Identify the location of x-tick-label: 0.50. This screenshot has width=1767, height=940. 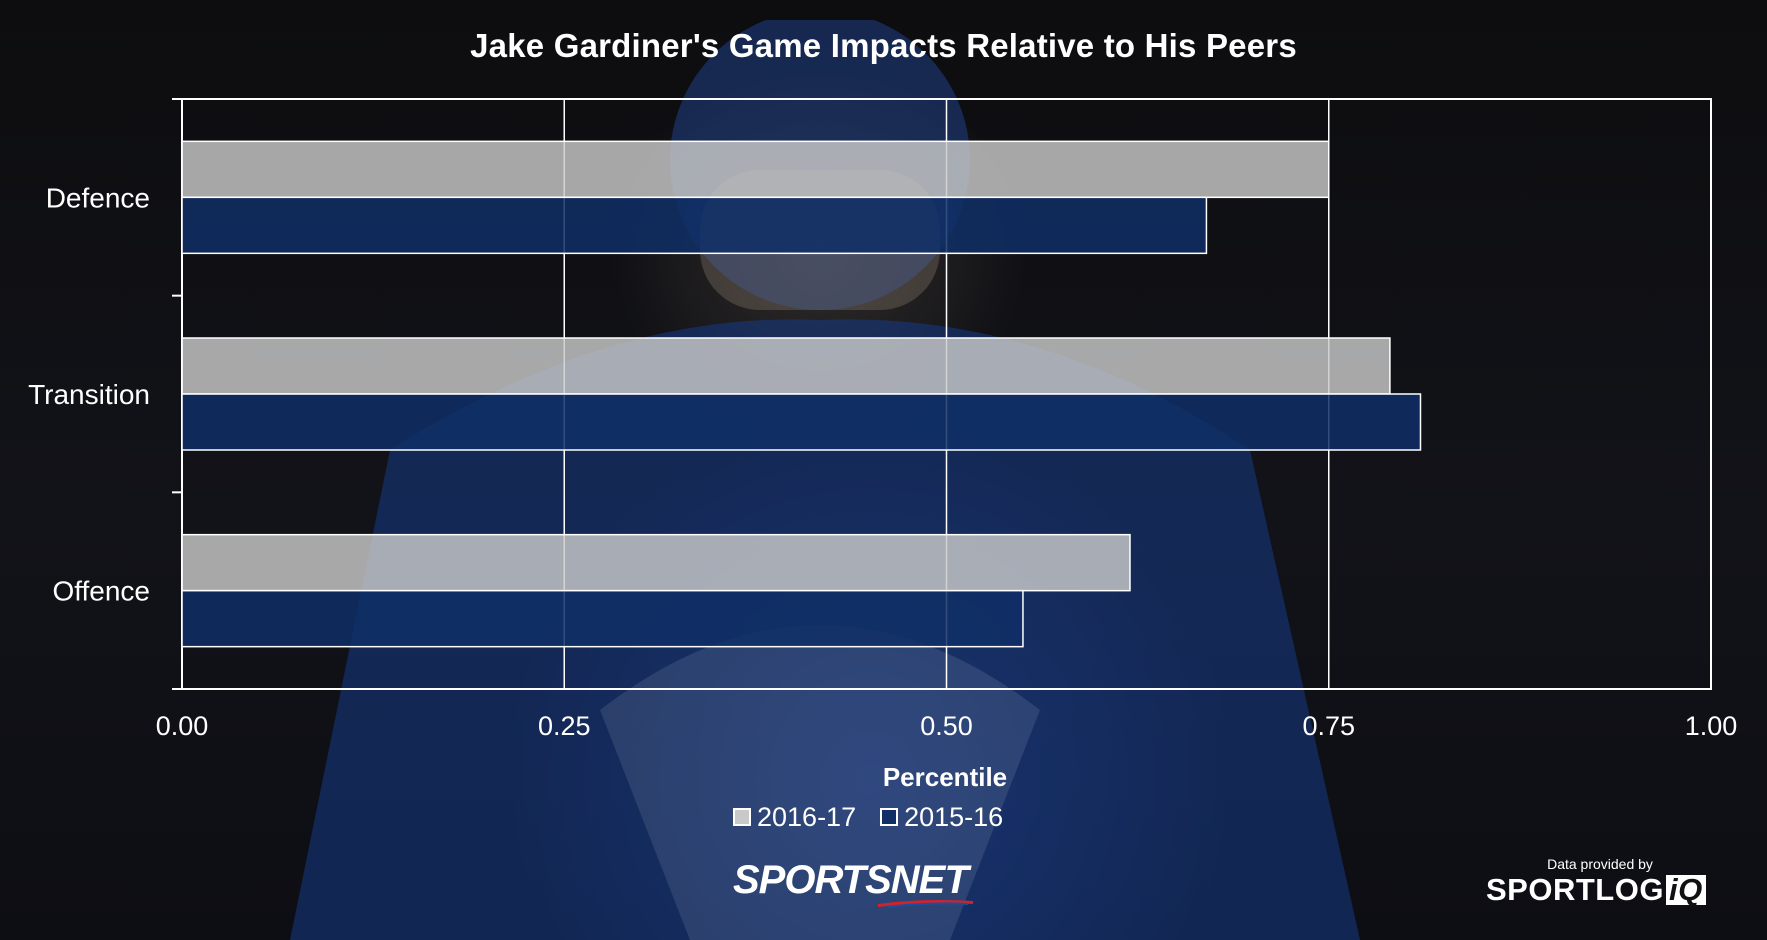
(946, 726).